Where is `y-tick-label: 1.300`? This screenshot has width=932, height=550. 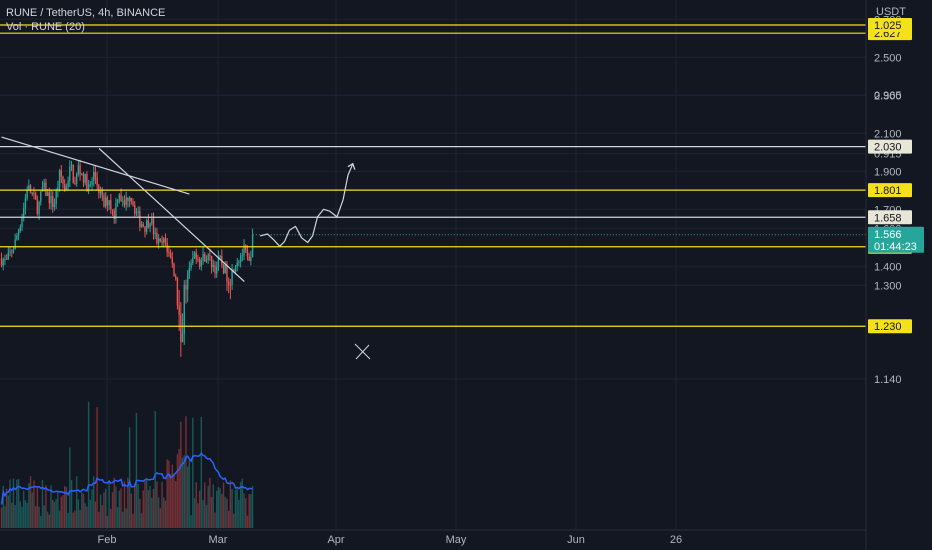 y-tick-label: 1.300 is located at coordinates (888, 286).